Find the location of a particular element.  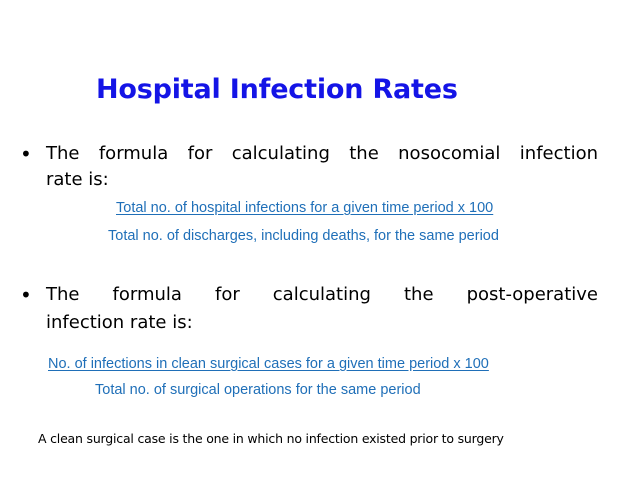

slide-title: Hospital Infection Rates is located at coordinates (277, 89).